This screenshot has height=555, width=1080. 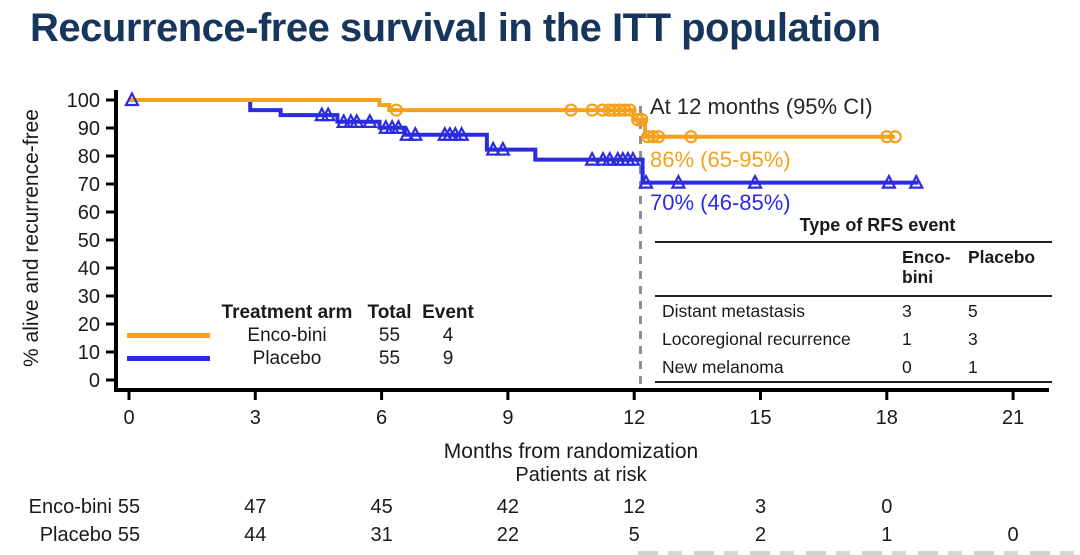 I want to click on patients-at-risk-heading: Patients at risk, so click(x=581, y=475).